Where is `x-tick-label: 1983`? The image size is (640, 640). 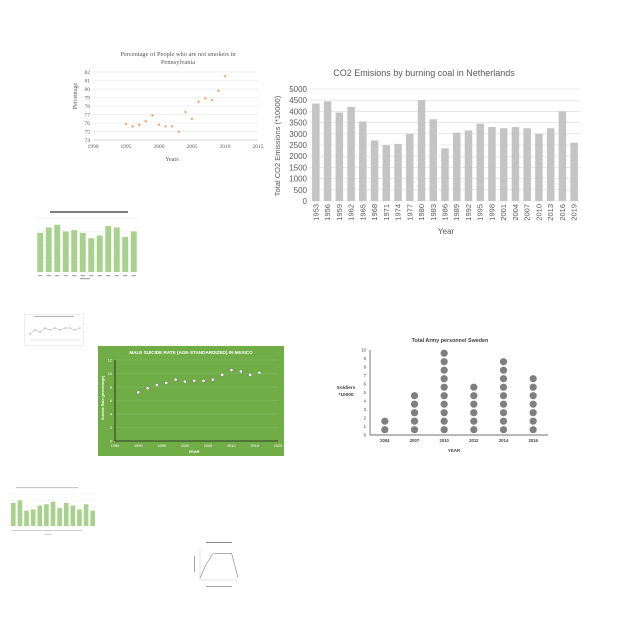 x-tick-label: 1983 is located at coordinates (433, 212).